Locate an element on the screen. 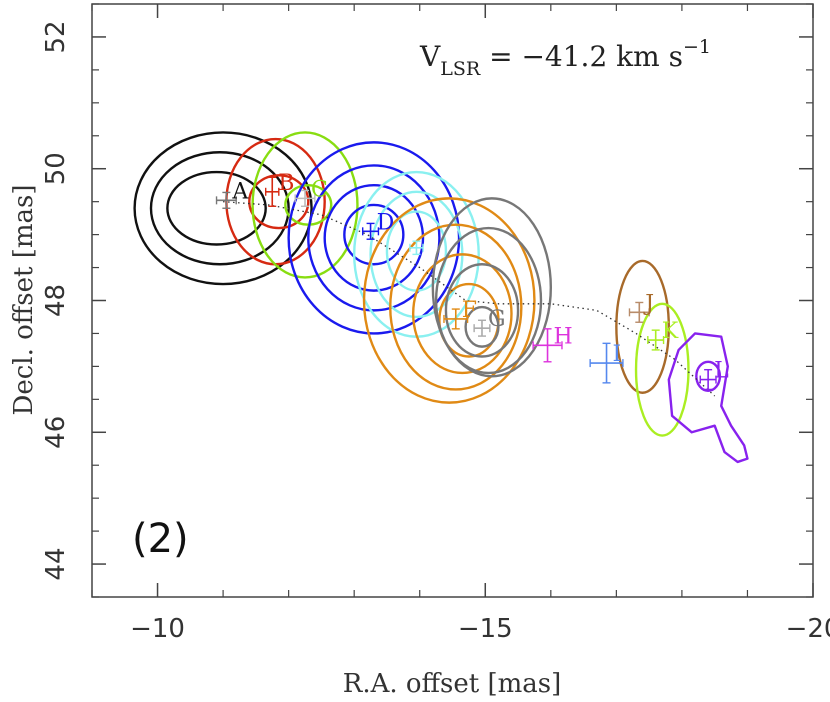  spot-k: K is located at coordinates (663, 335).